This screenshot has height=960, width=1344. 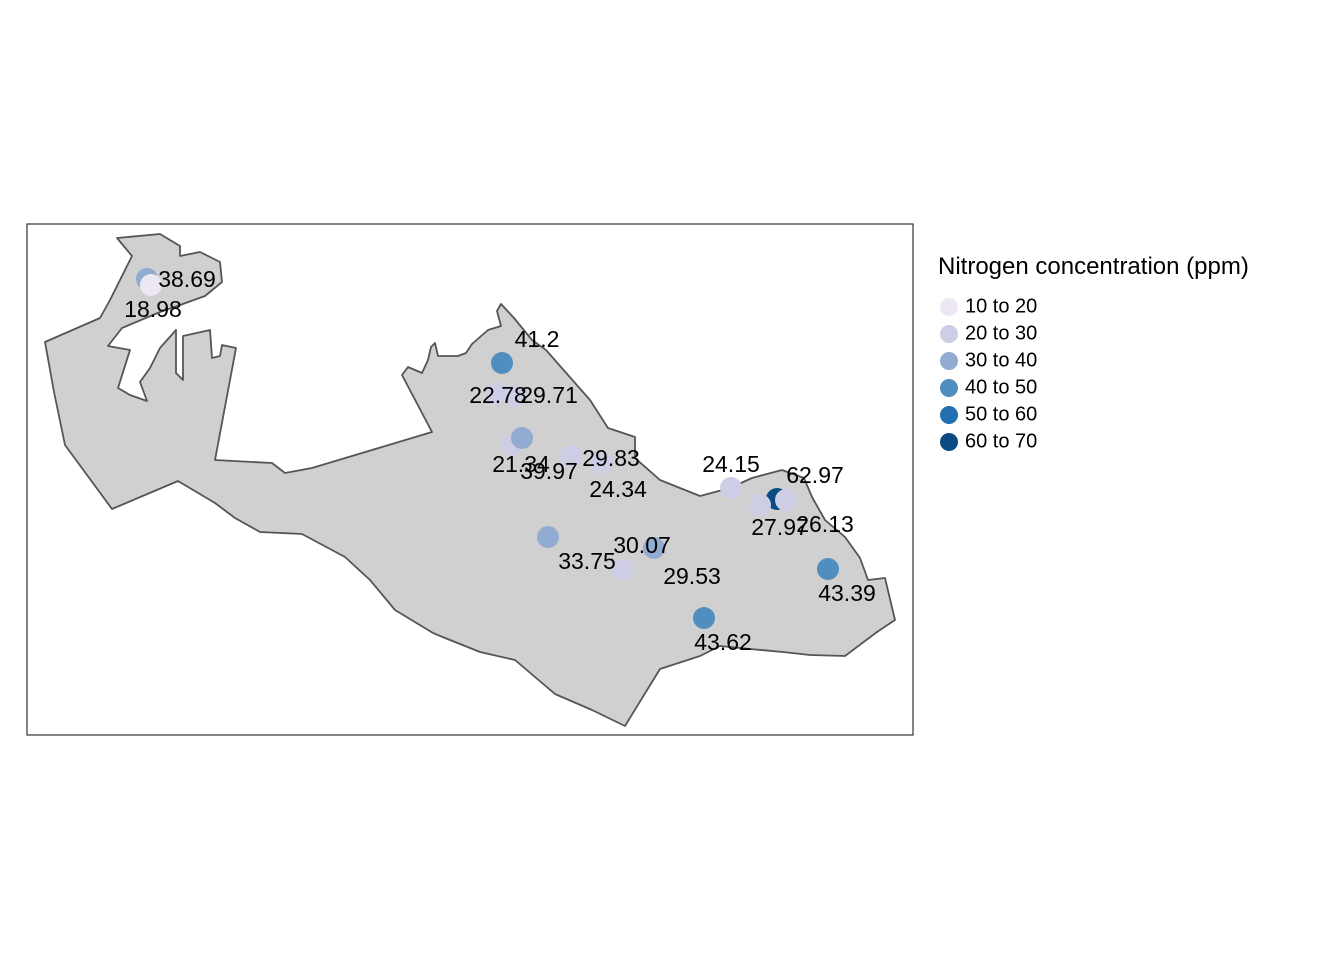 I want to click on legend-title: Nitrogen concentration (ppm), so click(x=1093, y=266).